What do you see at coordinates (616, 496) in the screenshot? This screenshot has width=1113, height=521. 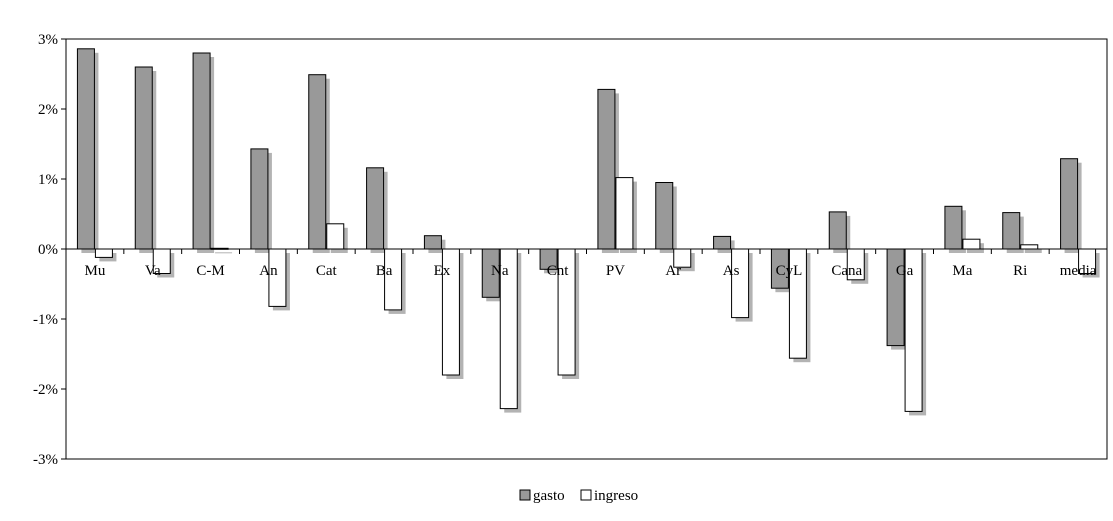 I see `legend-label-ingreso: ingreso` at bounding box center [616, 496].